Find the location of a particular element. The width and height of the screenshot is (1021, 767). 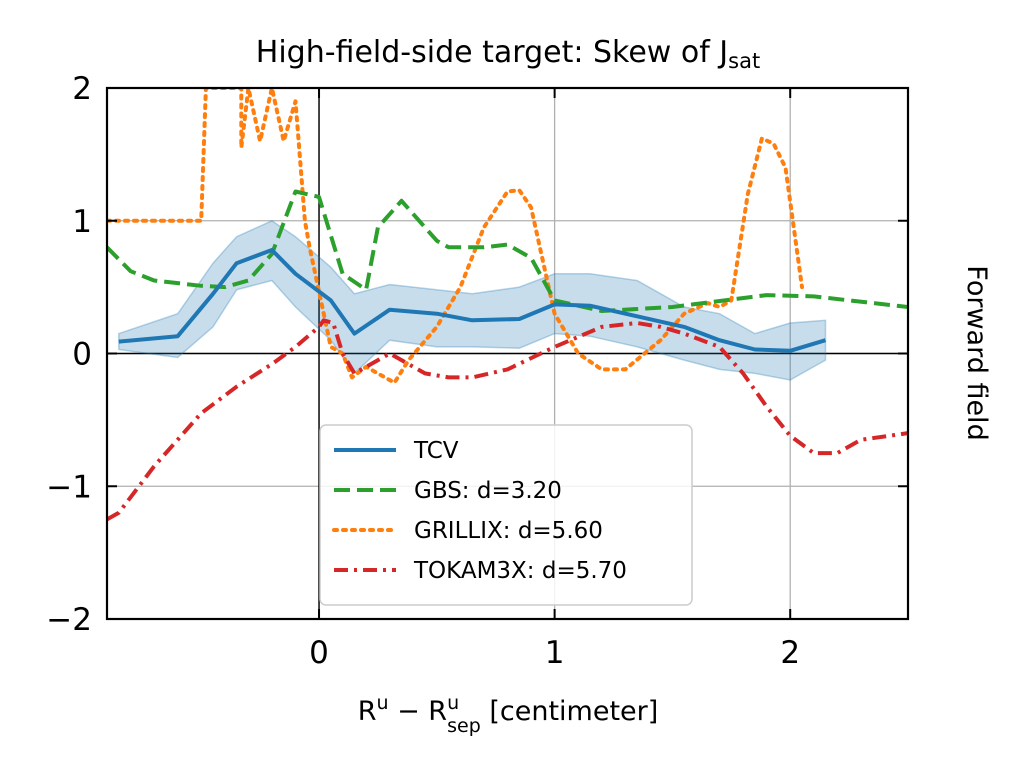

x-tick-label: 1 is located at coordinates (555, 653).